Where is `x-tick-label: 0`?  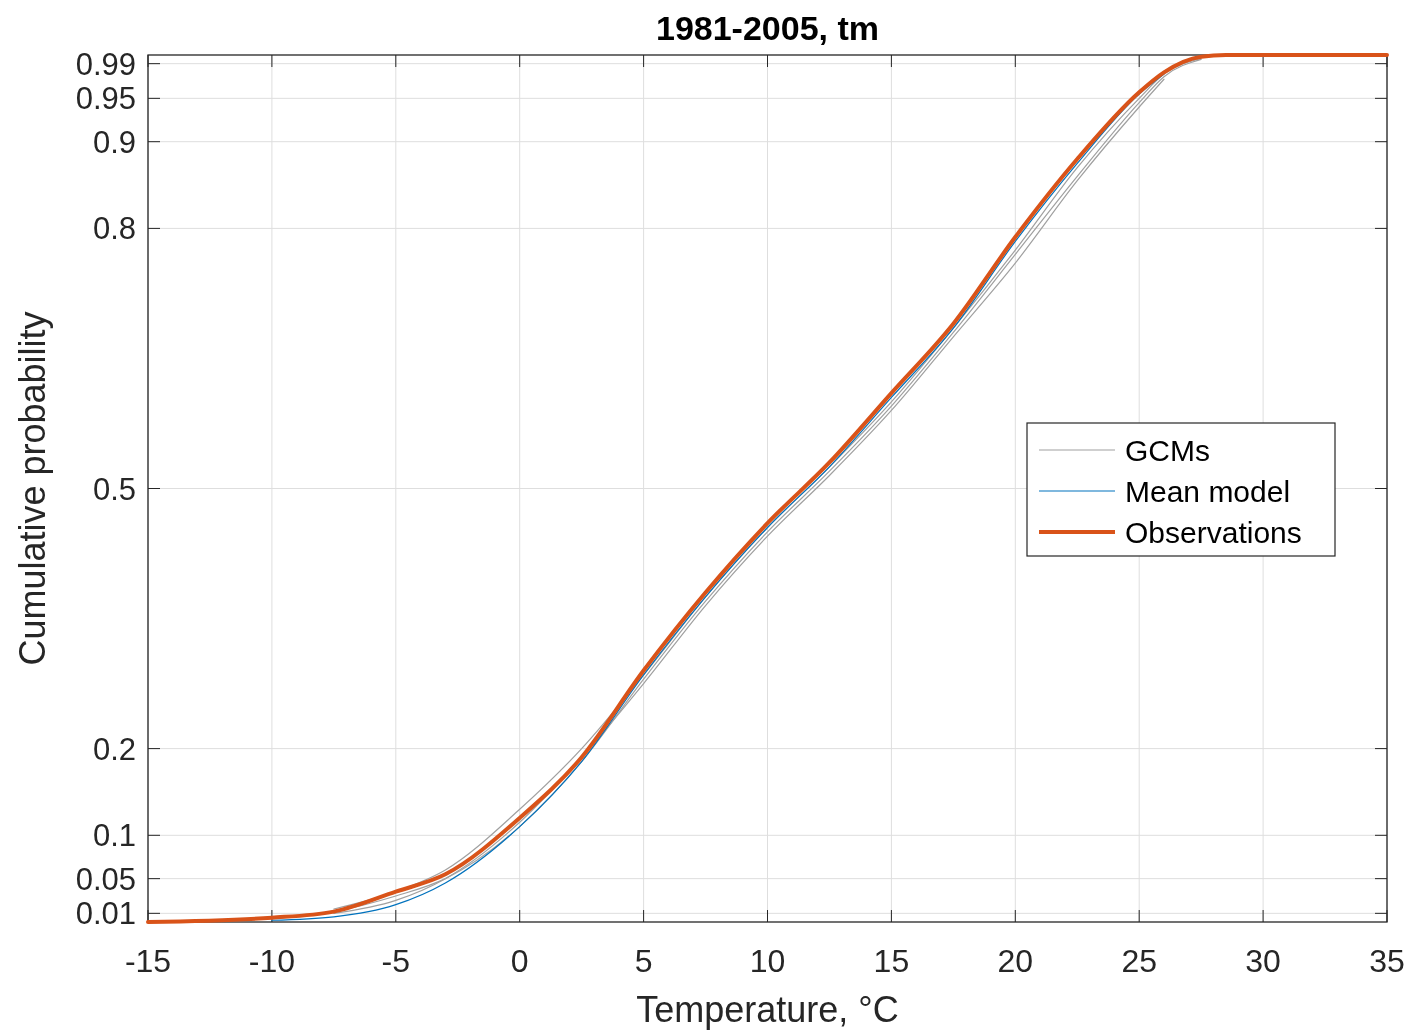
x-tick-label: 0 is located at coordinates (519, 961).